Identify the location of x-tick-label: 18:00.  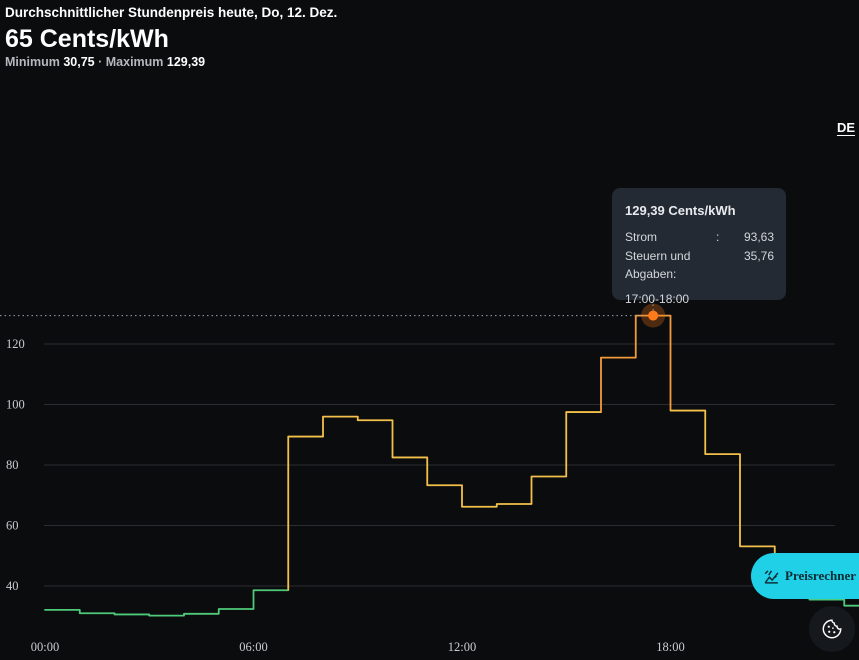
(670, 647).